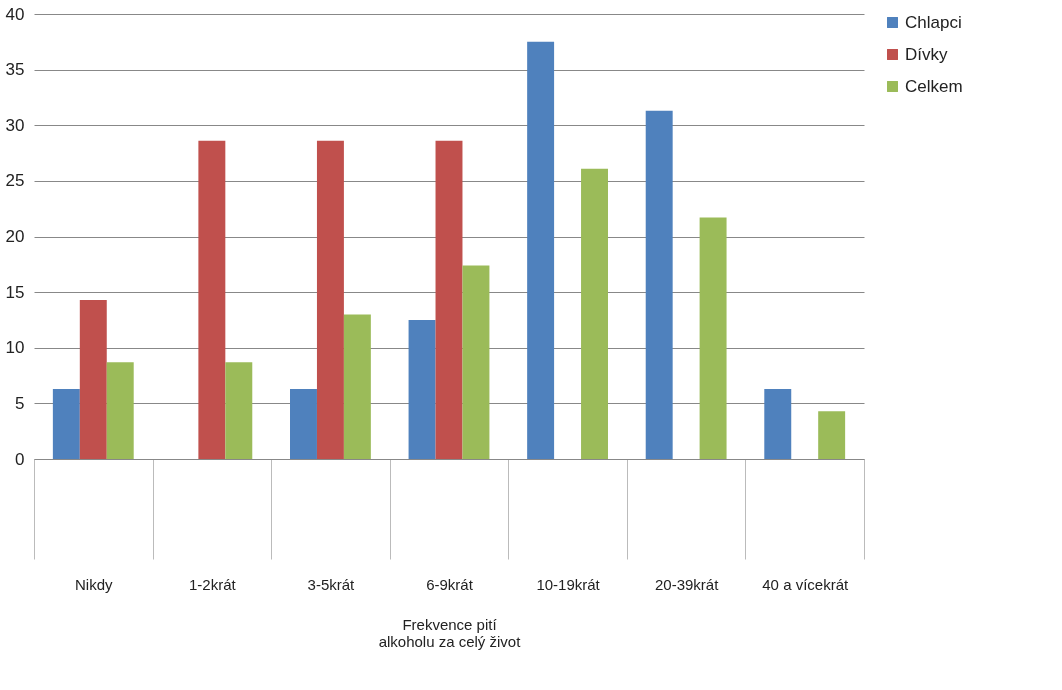 The height and width of the screenshot is (690, 1062). What do you see at coordinates (213, 584) in the screenshot?
I see `x-tick-label: 1-2krát` at bounding box center [213, 584].